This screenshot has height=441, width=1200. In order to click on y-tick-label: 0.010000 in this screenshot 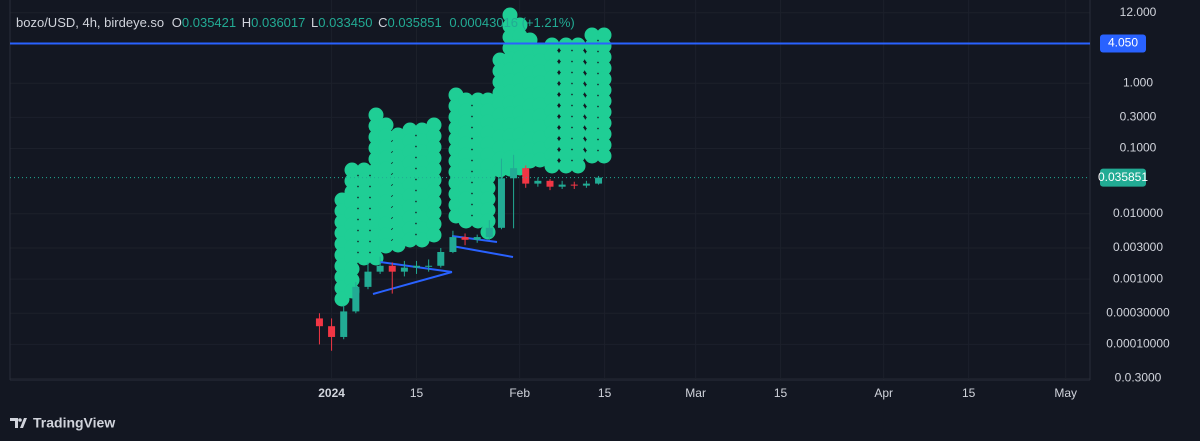, I will do `click(1138, 213)`.